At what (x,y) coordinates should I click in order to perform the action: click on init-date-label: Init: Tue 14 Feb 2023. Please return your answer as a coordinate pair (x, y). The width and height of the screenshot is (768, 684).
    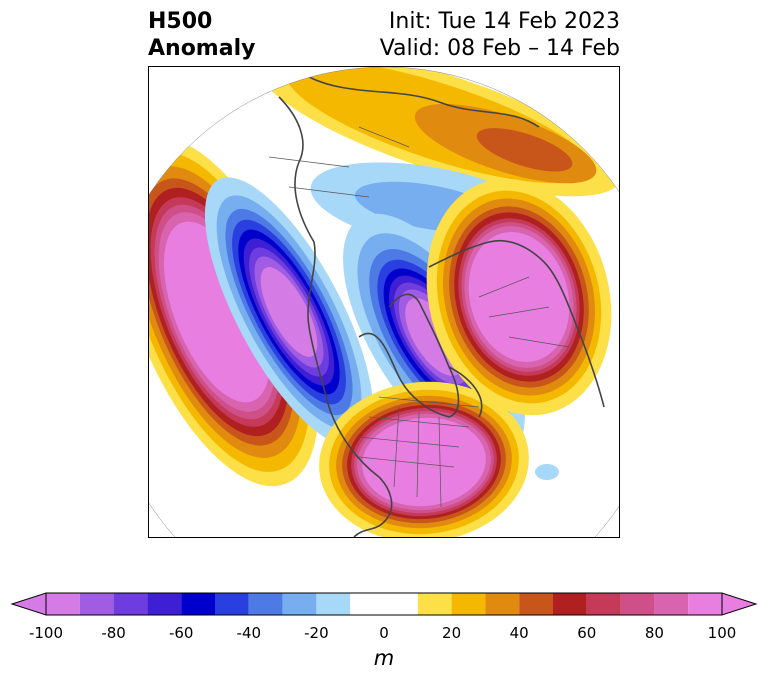
    Looking at the image, I should click on (504, 21).